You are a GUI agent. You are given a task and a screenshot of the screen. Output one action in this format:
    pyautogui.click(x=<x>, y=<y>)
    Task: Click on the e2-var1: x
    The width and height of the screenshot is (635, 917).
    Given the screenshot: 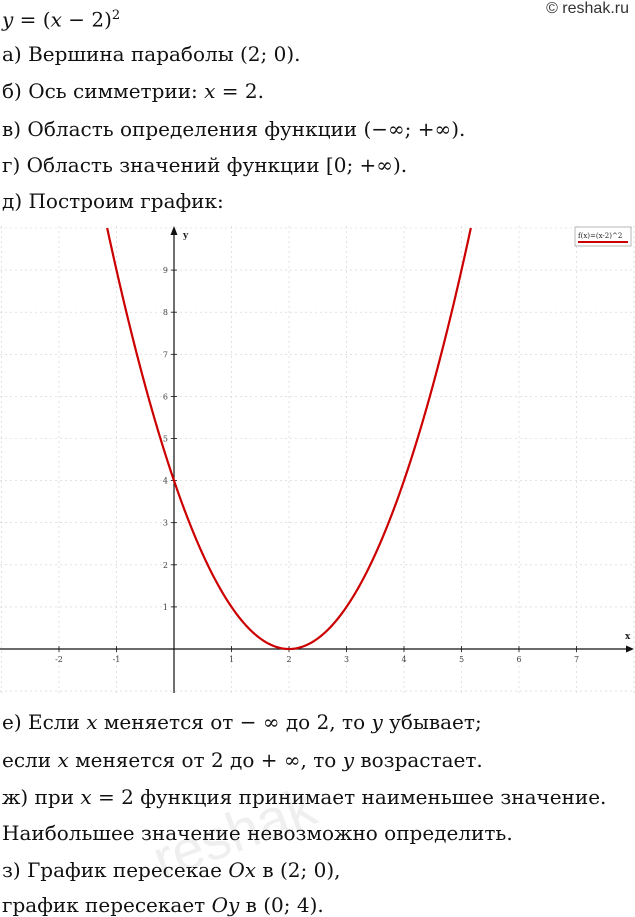 What is the action you would take?
    pyautogui.click(x=63, y=760)
    